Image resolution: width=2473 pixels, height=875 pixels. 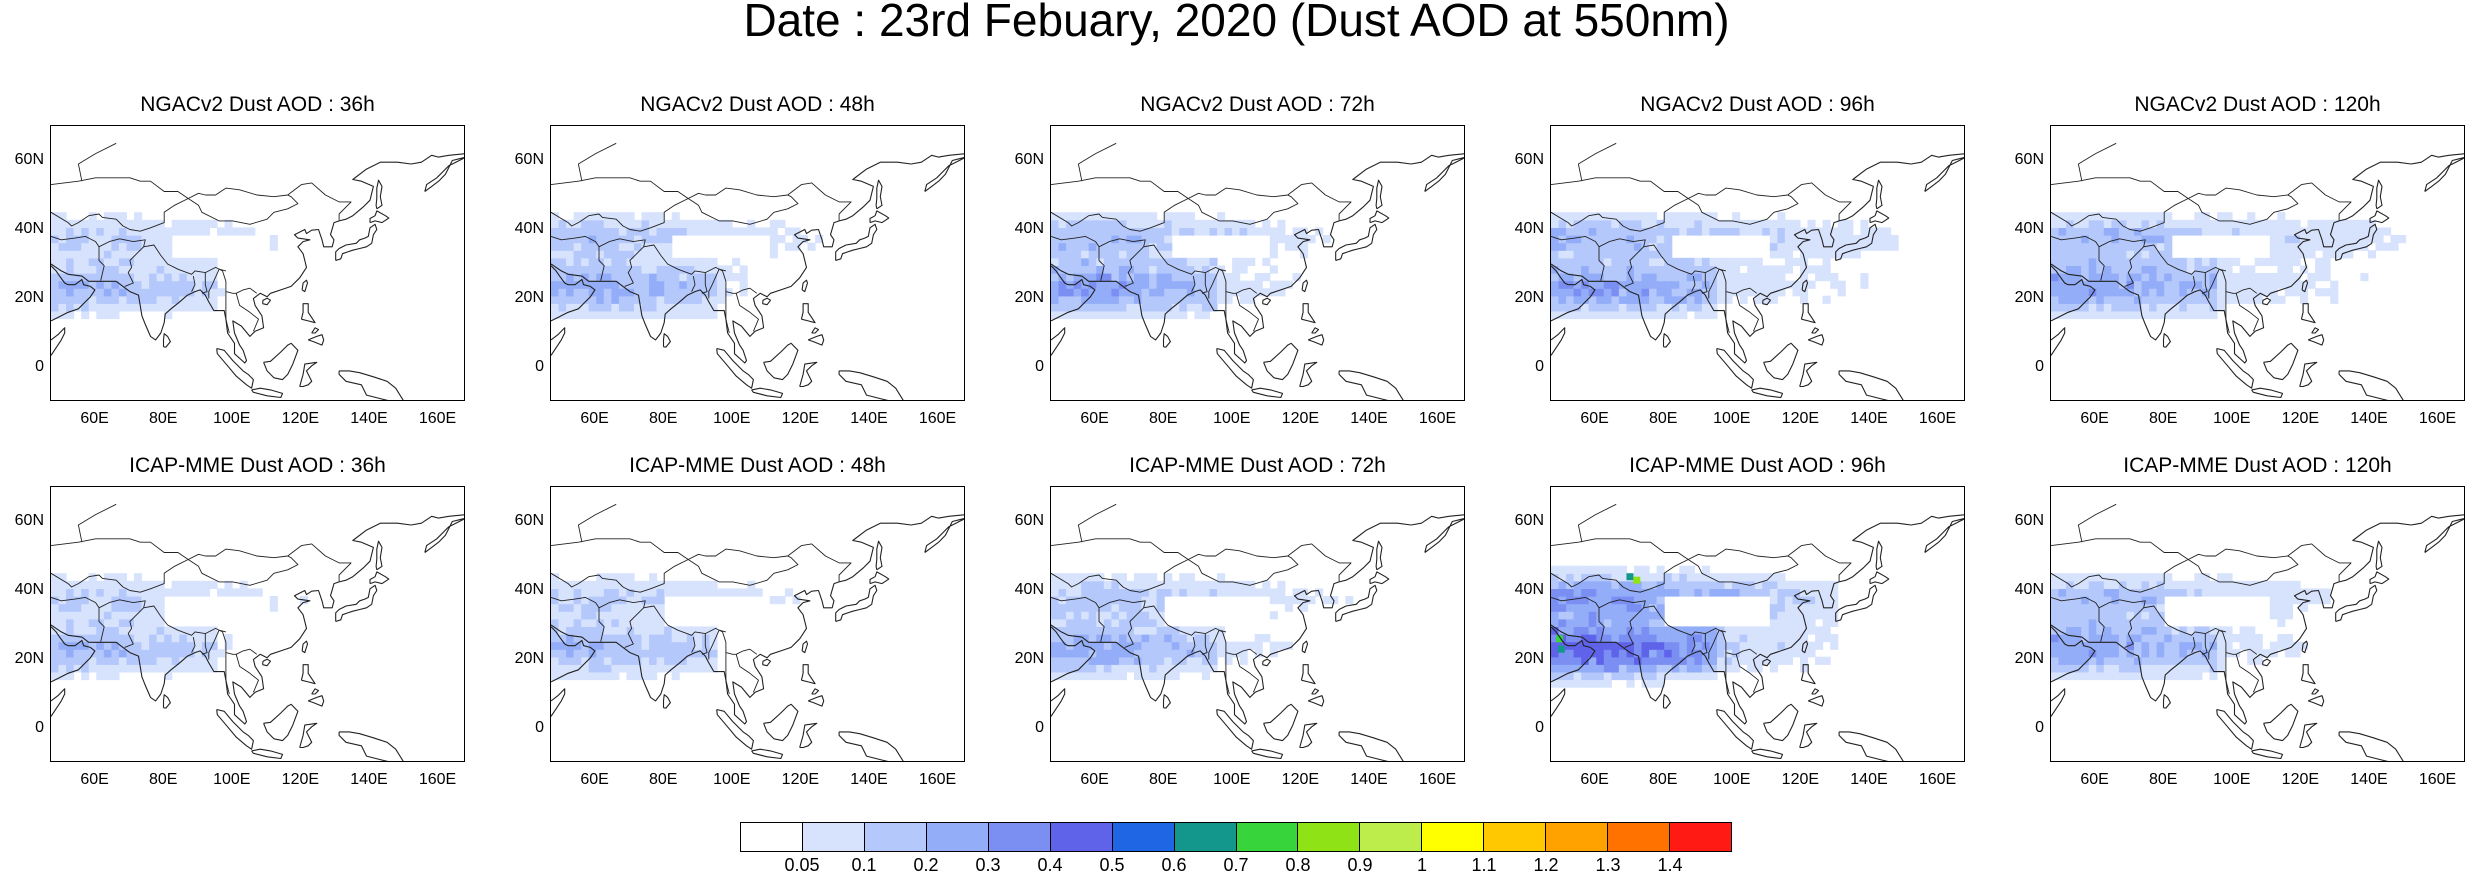 What do you see at coordinates (1174, 865) in the screenshot?
I see `colorbar-label: 0.6` at bounding box center [1174, 865].